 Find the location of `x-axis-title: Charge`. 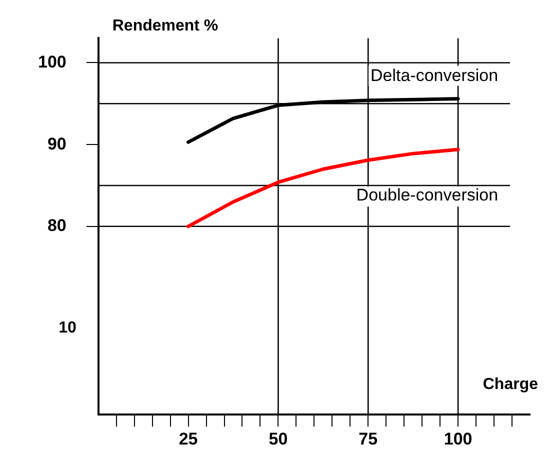

x-axis-title: Charge is located at coordinates (510, 385).